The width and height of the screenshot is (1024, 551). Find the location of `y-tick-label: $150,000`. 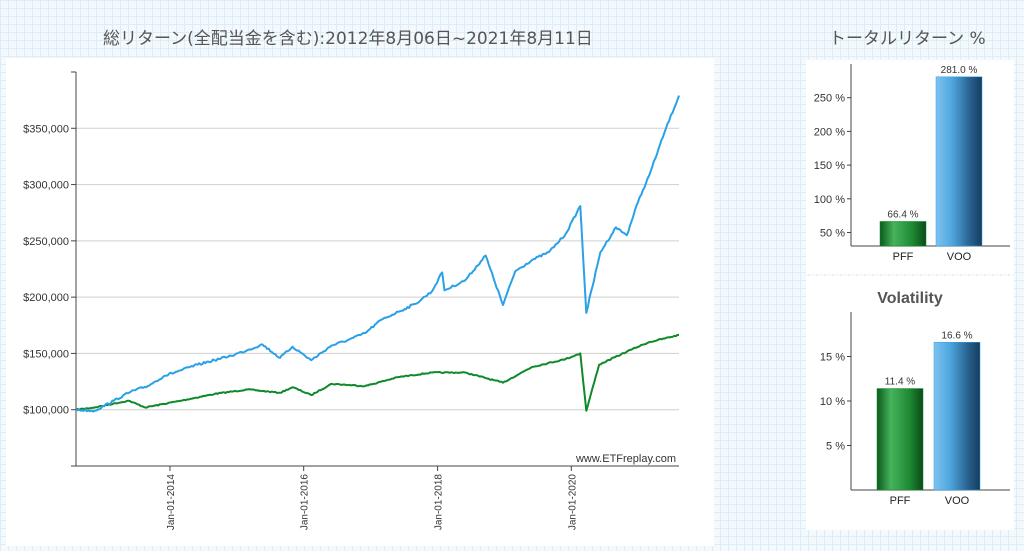

y-tick-label: $150,000 is located at coordinates (46, 354).